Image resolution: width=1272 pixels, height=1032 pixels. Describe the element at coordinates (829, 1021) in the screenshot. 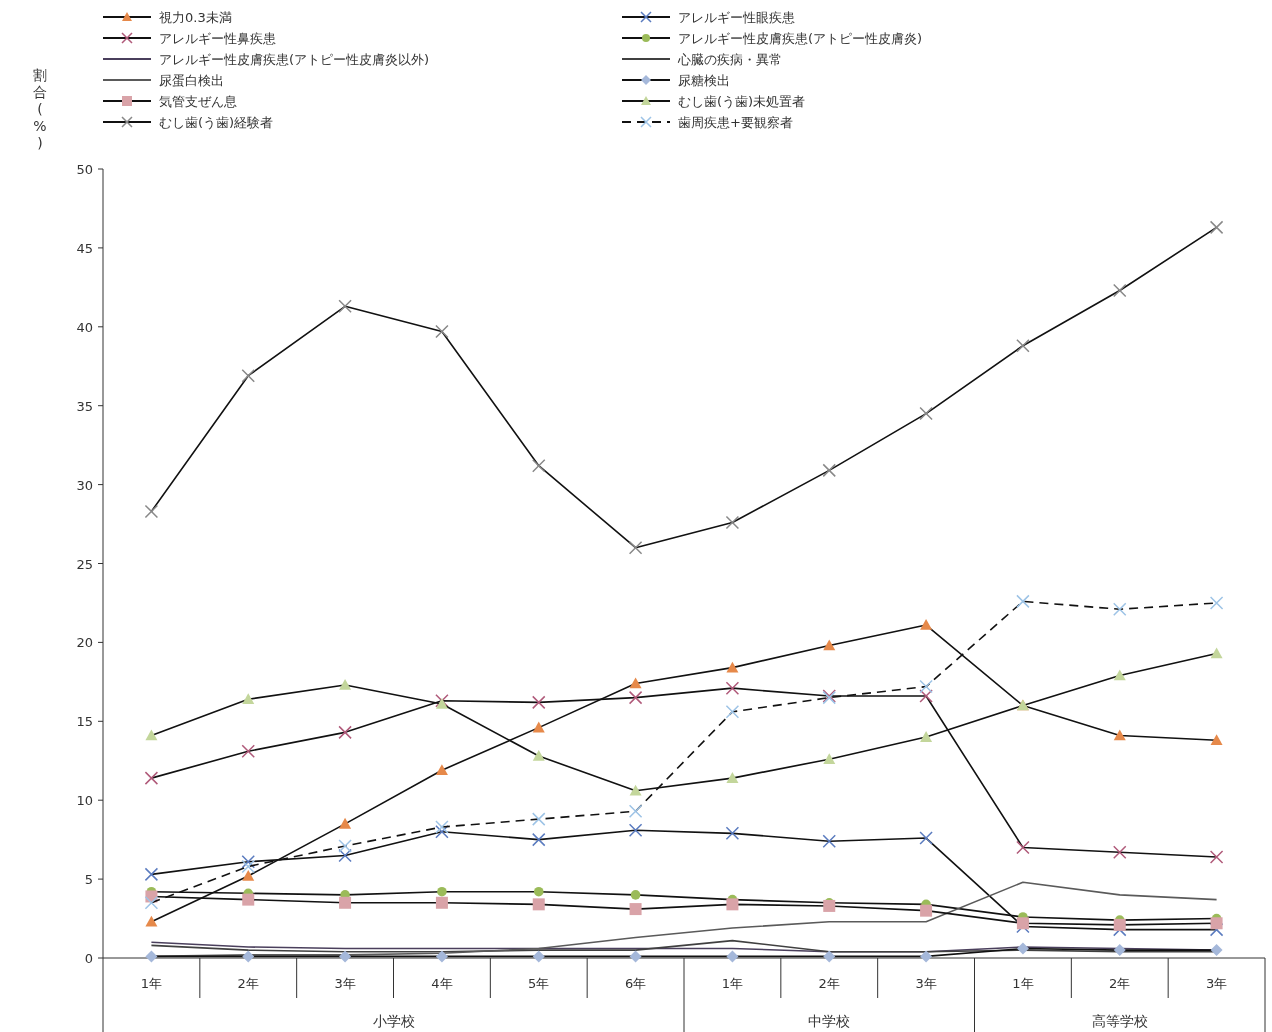

I see `text: 中学校` at that location.